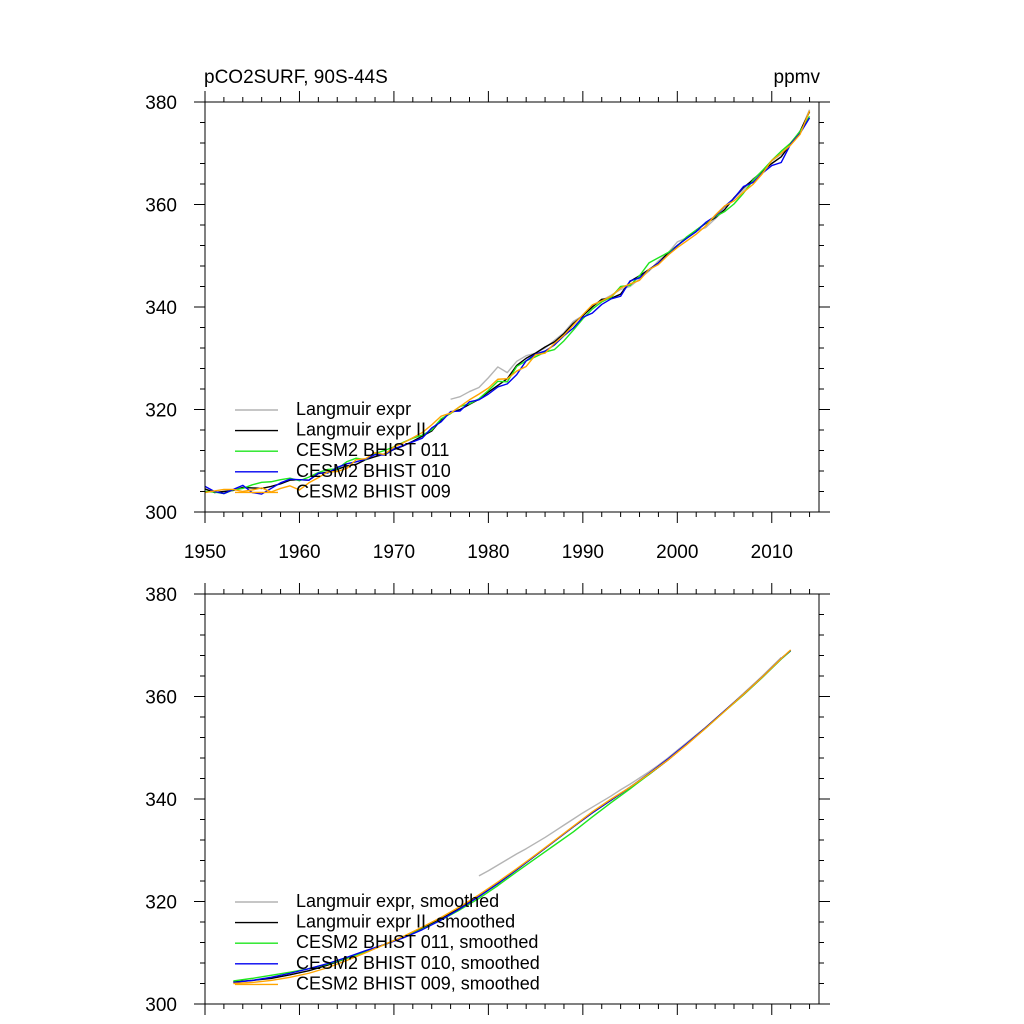 This screenshot has width=1024, height=1024. I want to click on legend-label: CESM2 BHIST 010, so click(373, 471).